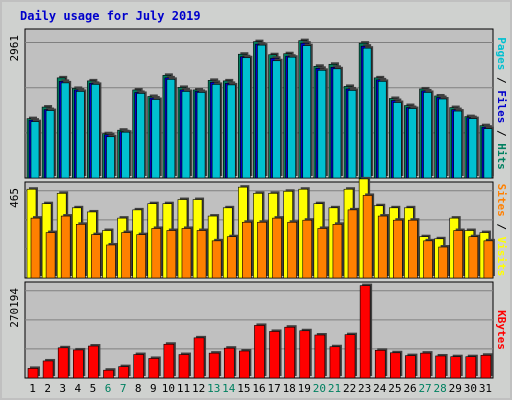 This screenshot has width=512, height=400. What do you see at coordinates (501, 156) in the screenshot?
I see `panel-0-legend-item-4: Hits` at bounding box center [501, 156].